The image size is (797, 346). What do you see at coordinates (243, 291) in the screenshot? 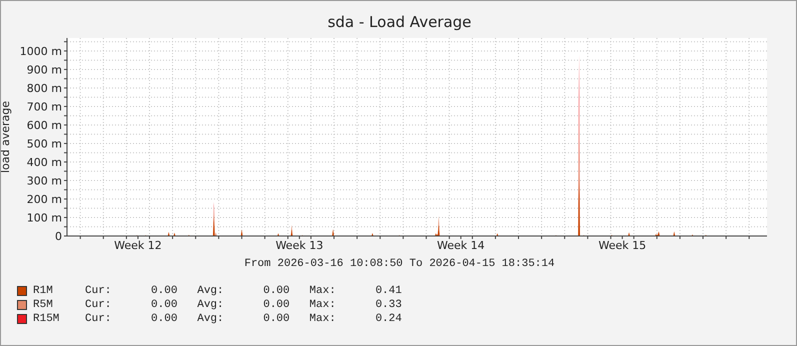
I see `text: Cur: 0.00 Avg: 0.00 Max: 0.41` at bounding box center [243, 291].